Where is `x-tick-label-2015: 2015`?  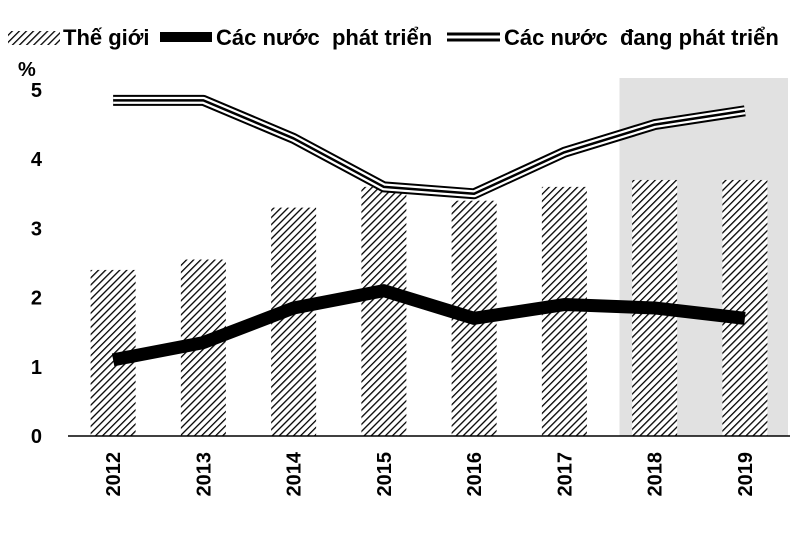
x-tick-label-2015: 2015 is located at coordinates (385, 474).